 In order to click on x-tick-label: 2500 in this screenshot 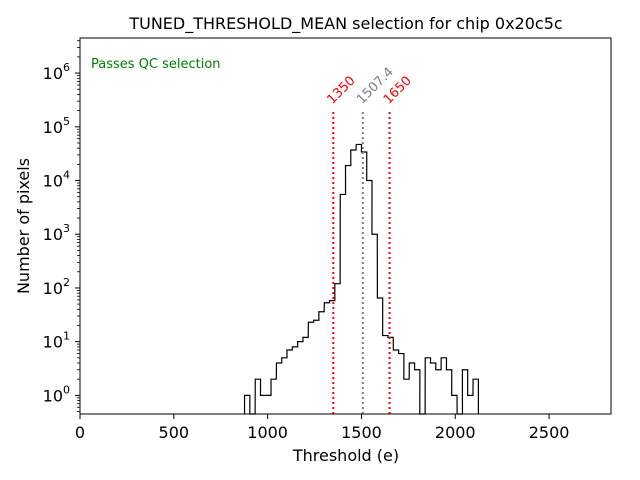, I will do `click(549, 432)`.